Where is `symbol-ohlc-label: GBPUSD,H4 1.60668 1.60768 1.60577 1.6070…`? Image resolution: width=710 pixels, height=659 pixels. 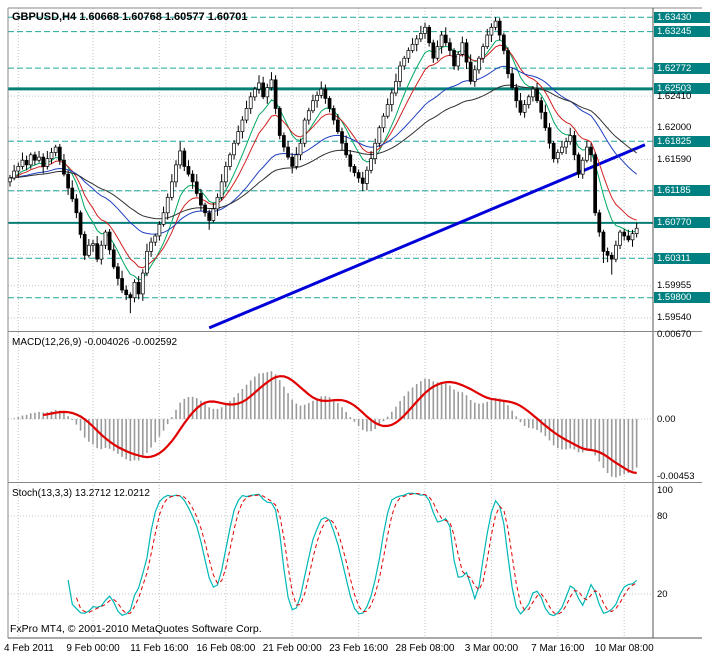 symbol-ohlc-label: GBPUSD,H4 1.60668 1.60768 1.60577 1.6070… is located at coordinates (130, 17).